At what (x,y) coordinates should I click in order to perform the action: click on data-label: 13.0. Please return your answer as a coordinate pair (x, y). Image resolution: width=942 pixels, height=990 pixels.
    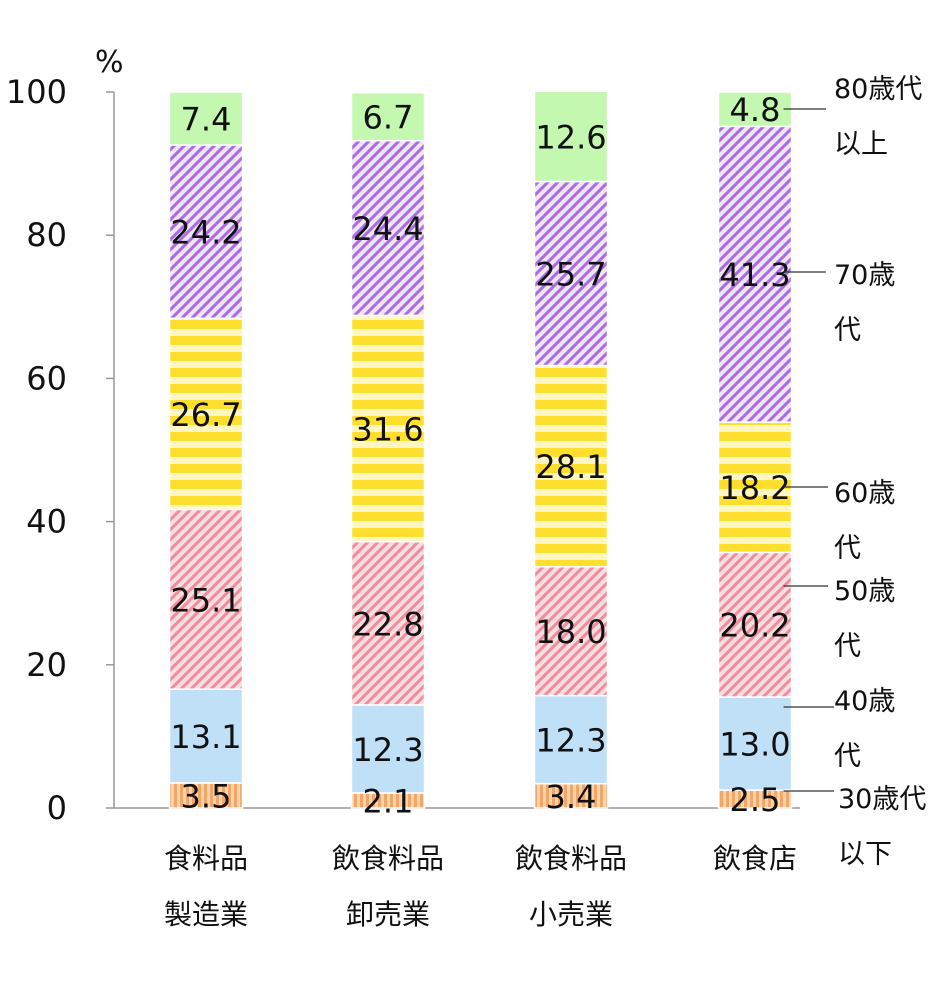
    Looking at the image, I should click on (754, 745).